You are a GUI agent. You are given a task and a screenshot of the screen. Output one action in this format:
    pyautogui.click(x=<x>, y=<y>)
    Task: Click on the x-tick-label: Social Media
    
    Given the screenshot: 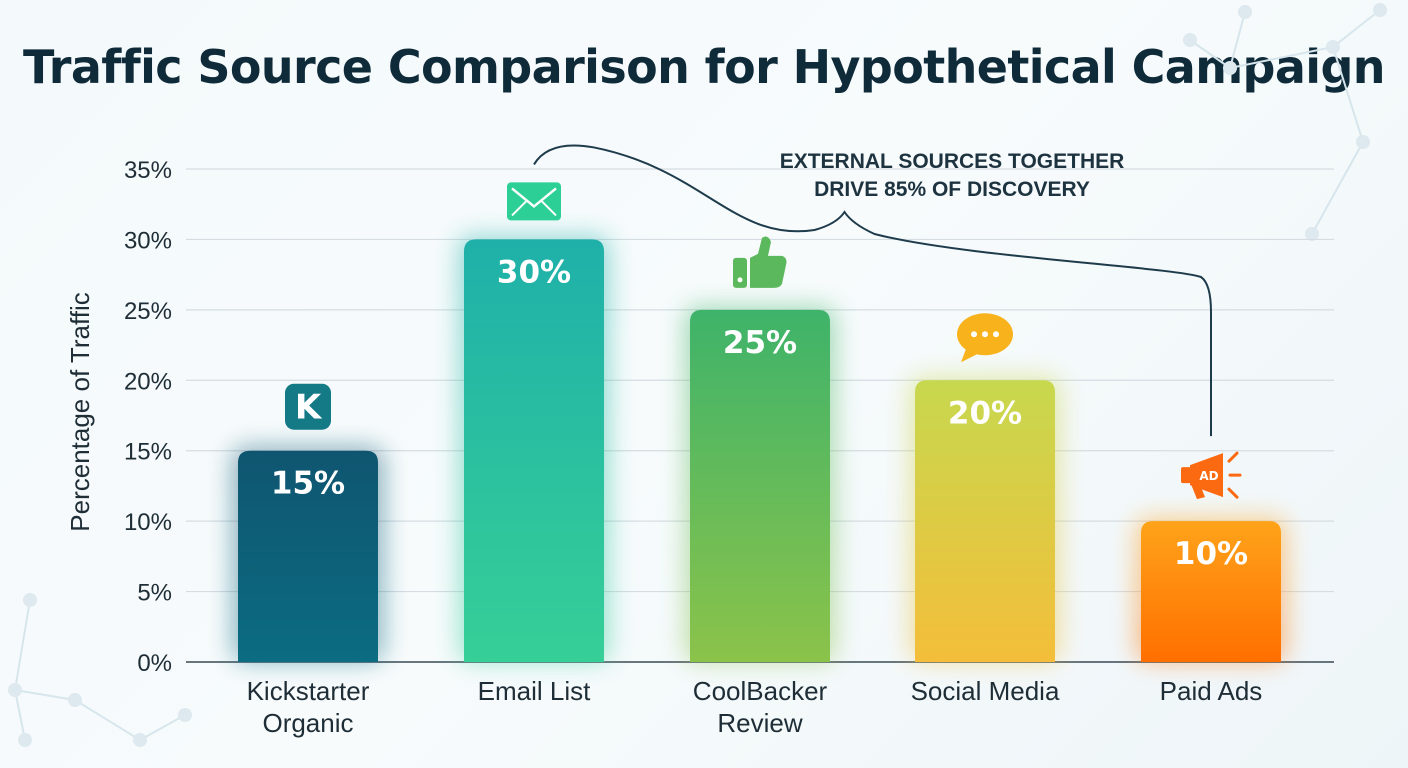 What is the action you would take?
    pyautogui.click(x=985, y=691)
    